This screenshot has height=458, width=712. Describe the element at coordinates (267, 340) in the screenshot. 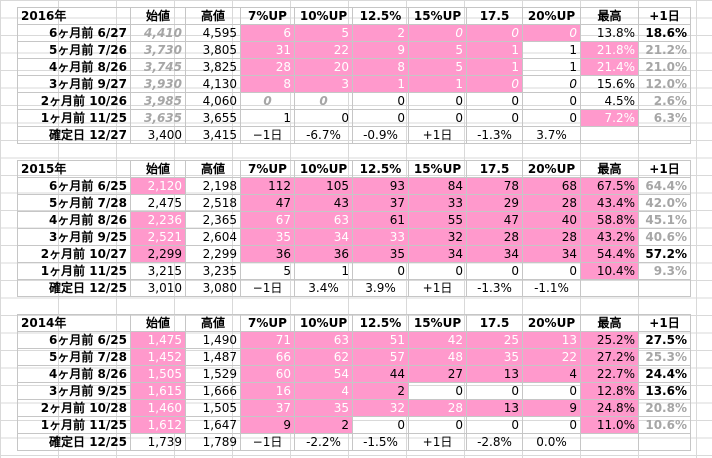

I see `up7-cell: 71` at that location.